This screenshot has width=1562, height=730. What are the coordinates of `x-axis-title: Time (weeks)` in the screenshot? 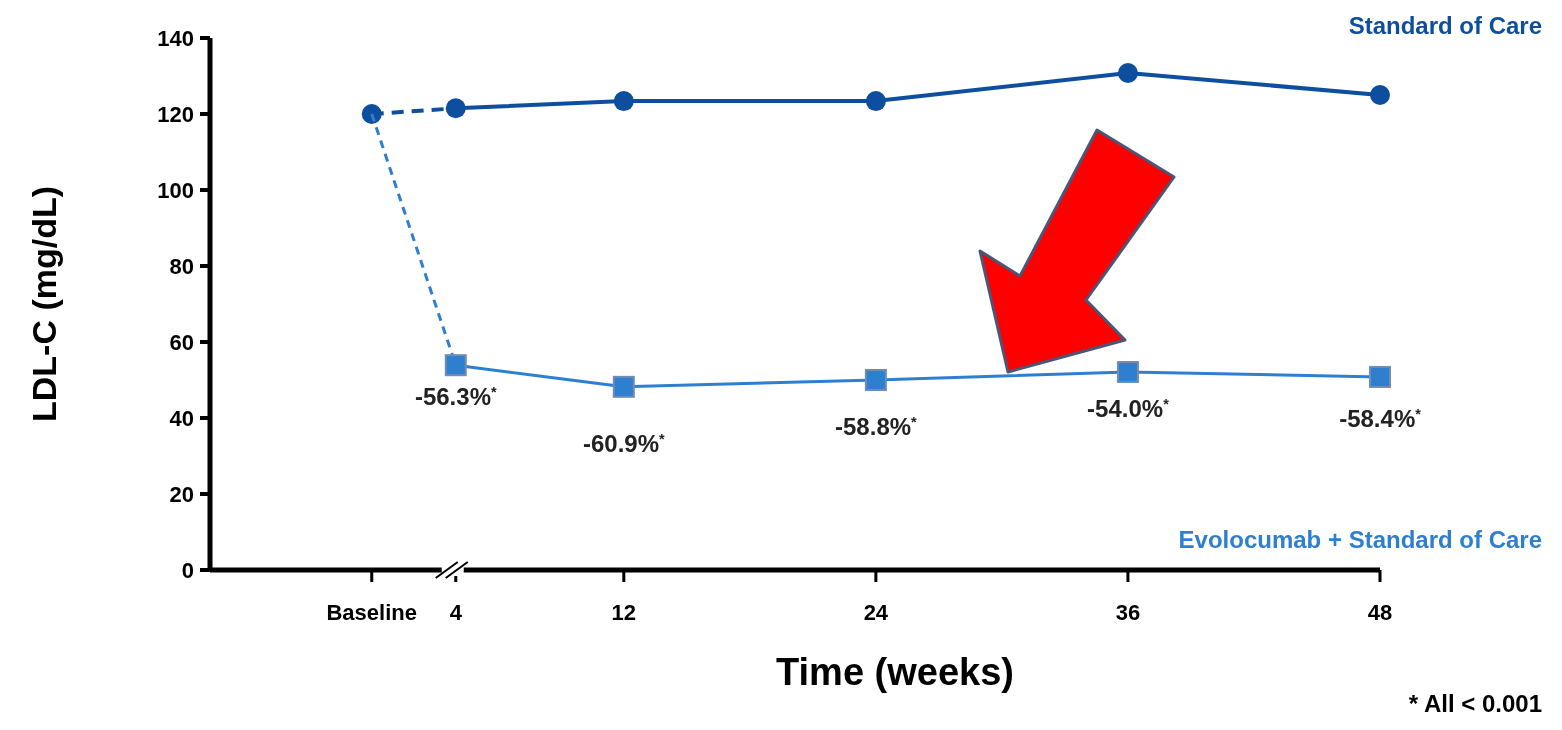 It's located at (895, 672).